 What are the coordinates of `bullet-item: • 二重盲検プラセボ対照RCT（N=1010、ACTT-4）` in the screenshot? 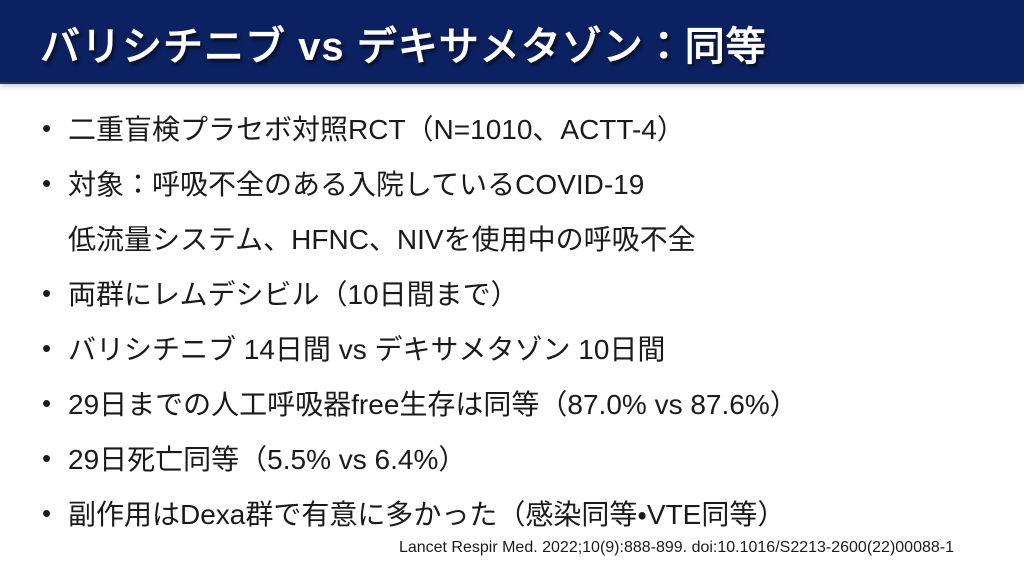 It's located at (512, 127).